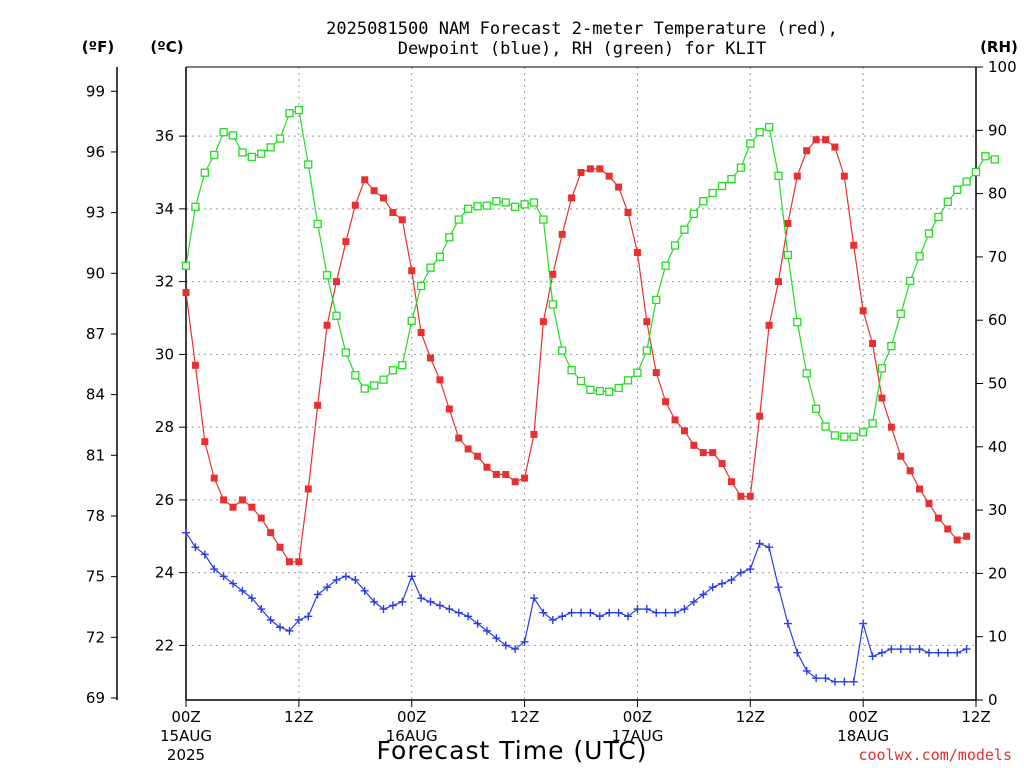  What do you see at coordinates (164, 209) in the screenshot?
I see `celsius-tick-label: 34` at bounding box center [164, 209].